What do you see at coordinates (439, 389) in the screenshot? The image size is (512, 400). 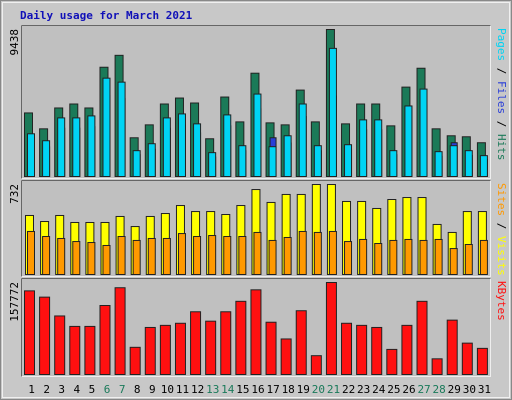 I see `x-tick-label: 28` at bounding box center [439, 389].